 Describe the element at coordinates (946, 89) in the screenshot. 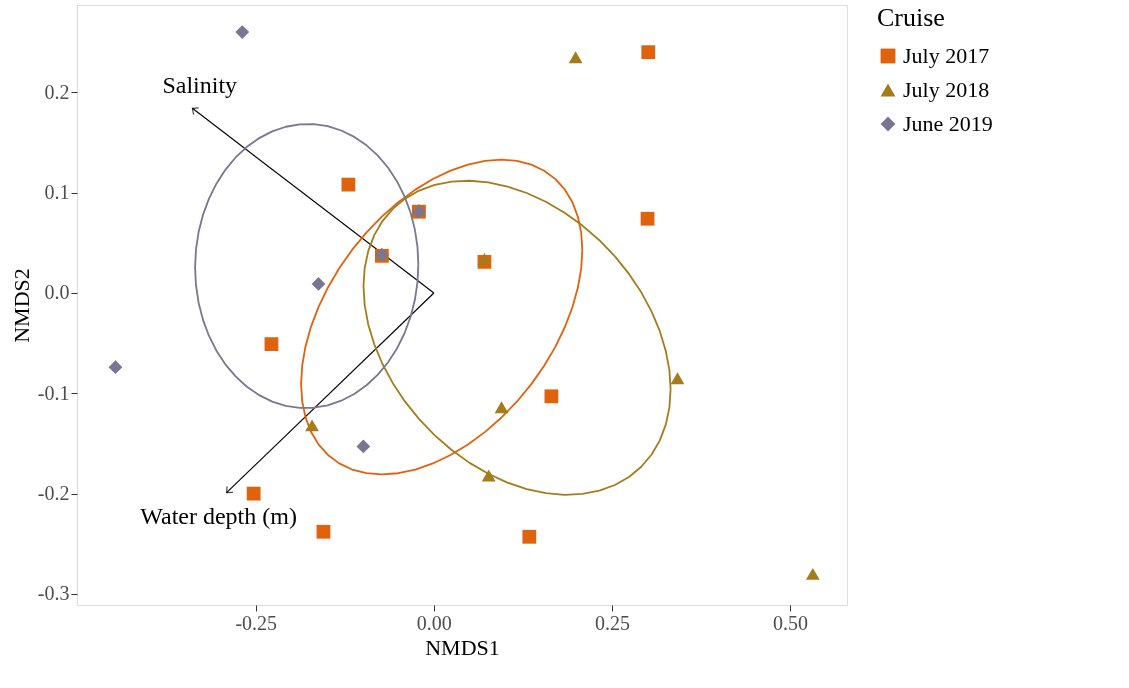

I see `legend-label: July 2018` at that location.